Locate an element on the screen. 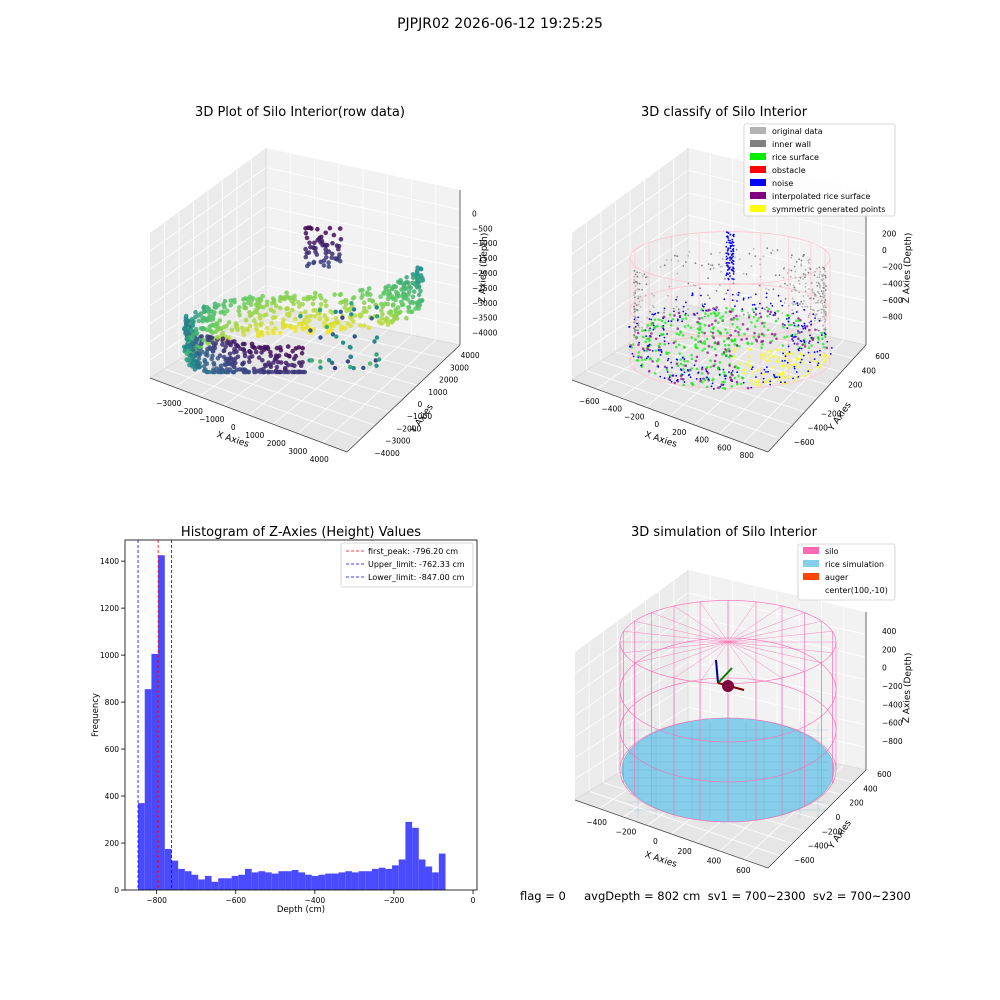 The image size is (1000, 1000). cls-legend-swatch is located at coordinates (758, 182).